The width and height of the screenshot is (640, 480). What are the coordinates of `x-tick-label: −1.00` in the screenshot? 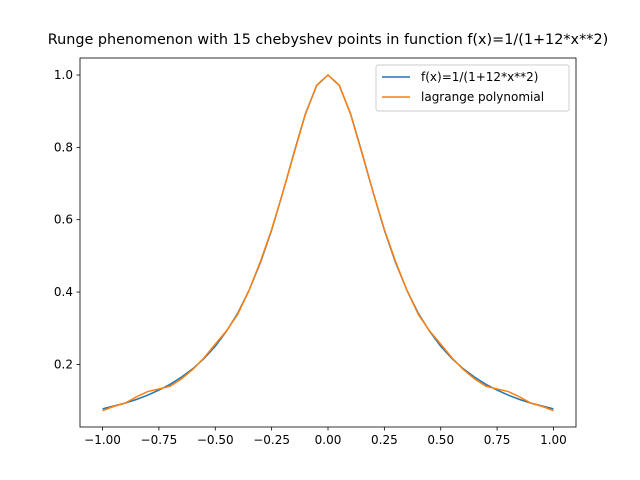 It's located at (102, 440).